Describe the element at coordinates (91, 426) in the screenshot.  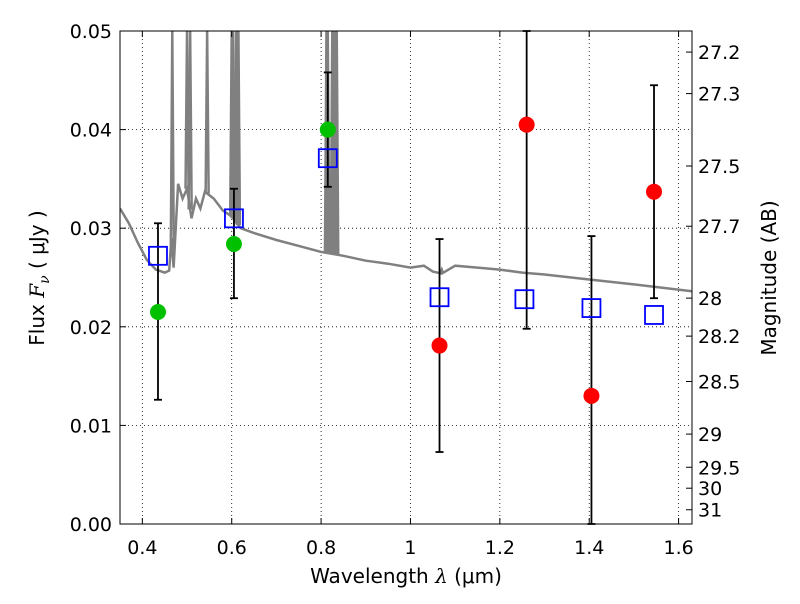
I see `y-tick-label: 0.01` at that location.